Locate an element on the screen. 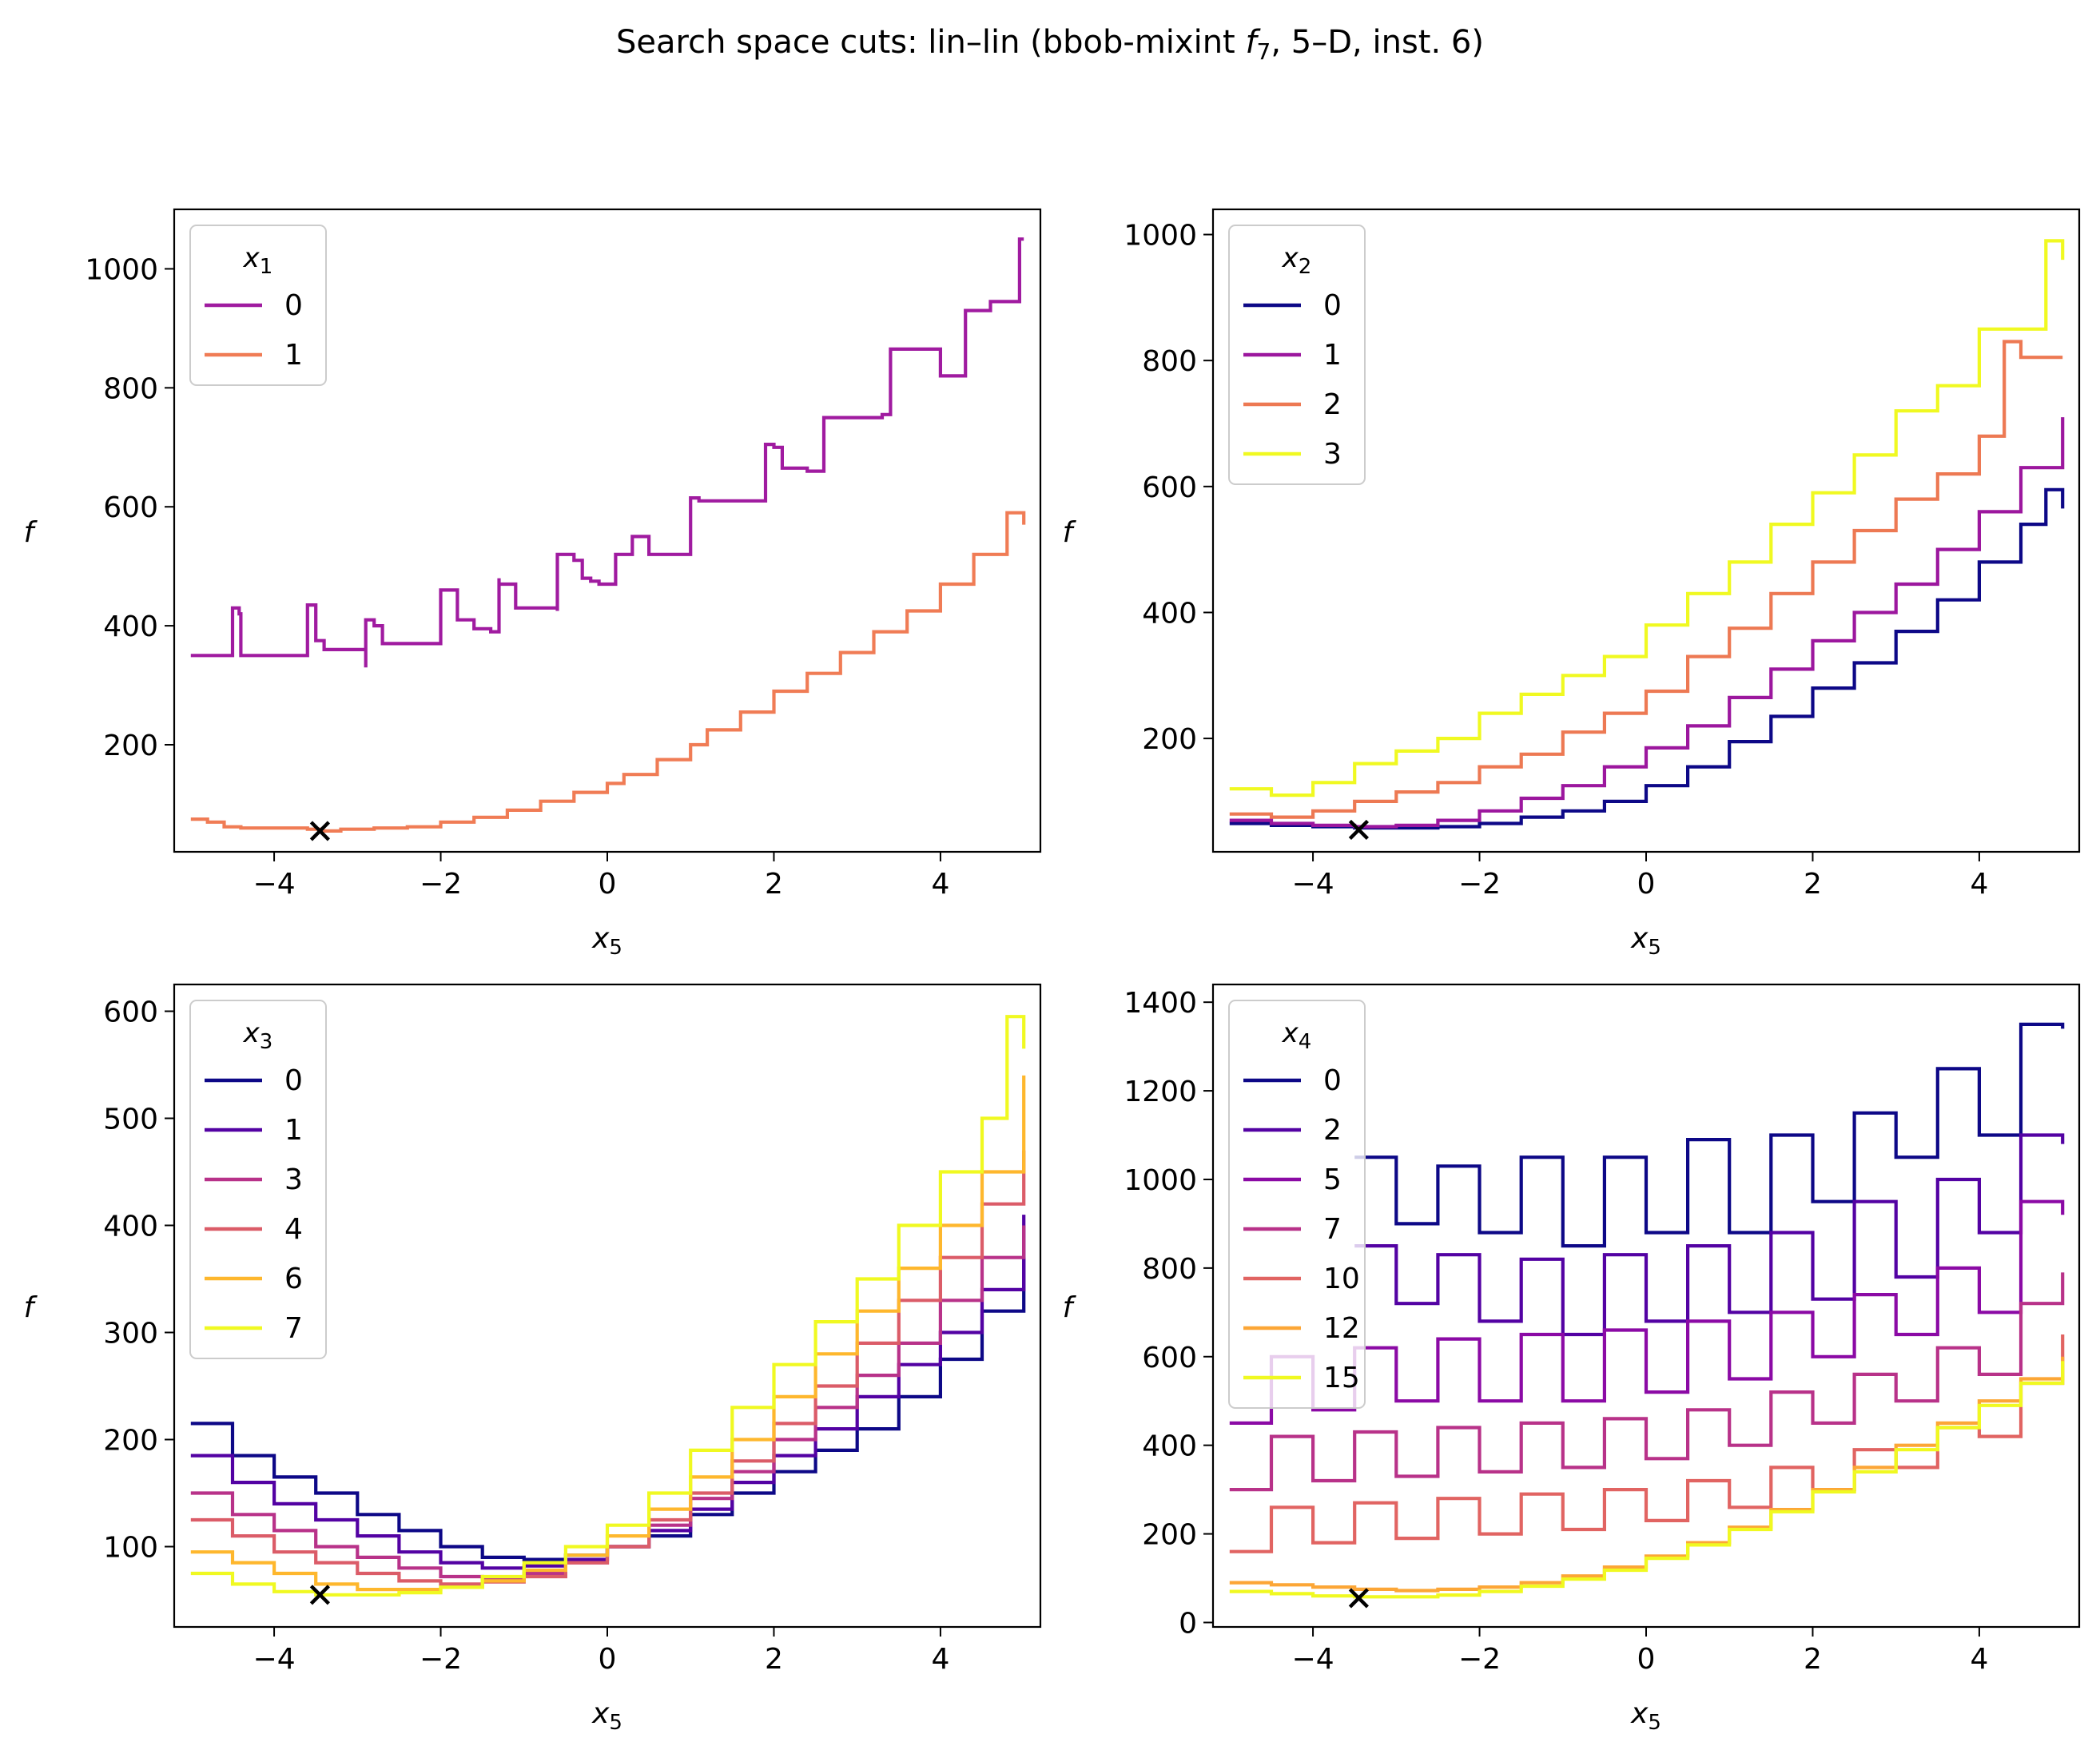 The width and height of the screenshot is (2100, 1750). legend-label-5: 5 is located at coordinates (1332, 1179).